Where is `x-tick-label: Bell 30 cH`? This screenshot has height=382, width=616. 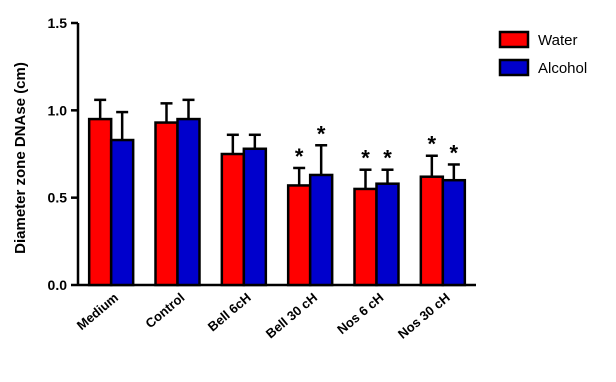 x-tick-label: Bell 30 cH is located at coordinates (291, 315).